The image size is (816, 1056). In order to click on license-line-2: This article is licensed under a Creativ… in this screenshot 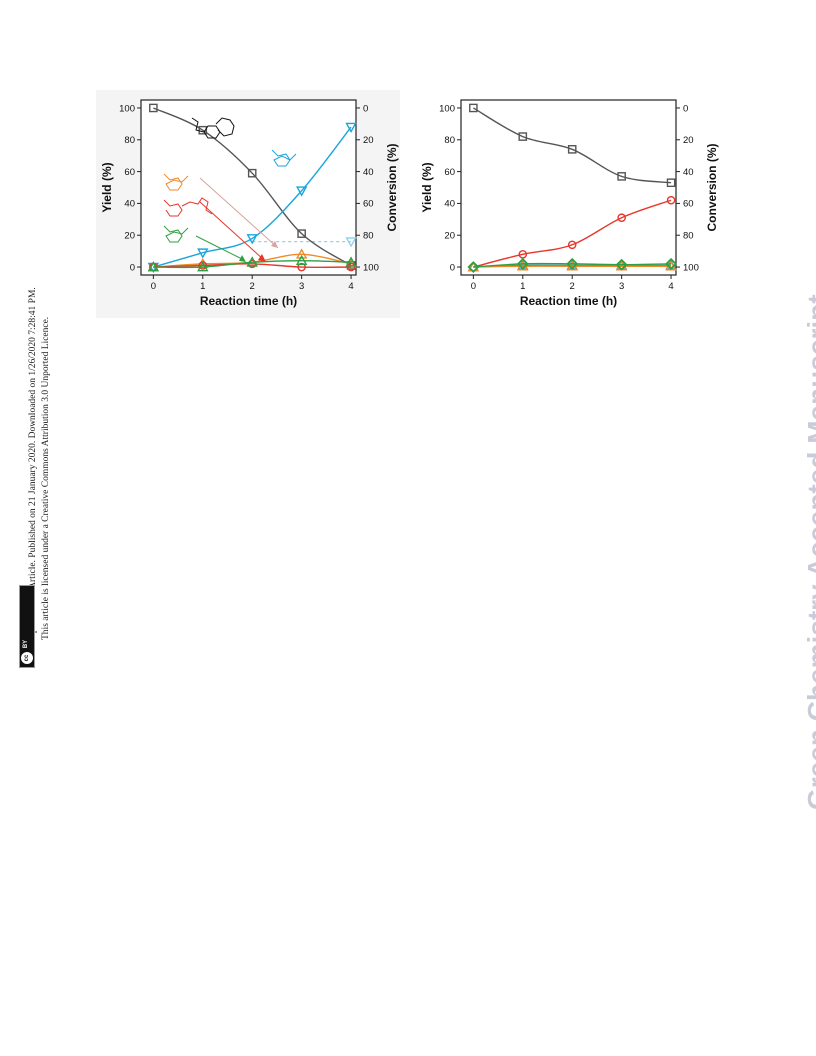, I will do `click(46, 478)`.